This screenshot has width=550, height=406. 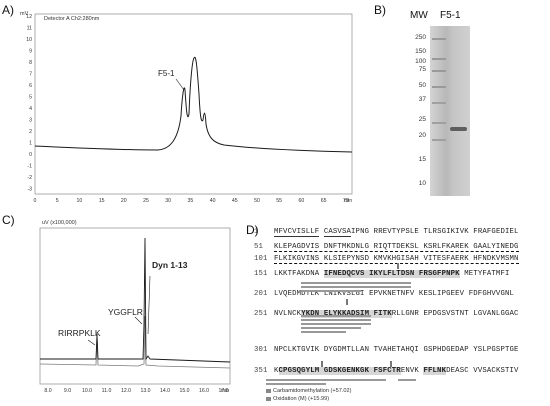 I want to click on trace-upper, so click(x=135, y=300).